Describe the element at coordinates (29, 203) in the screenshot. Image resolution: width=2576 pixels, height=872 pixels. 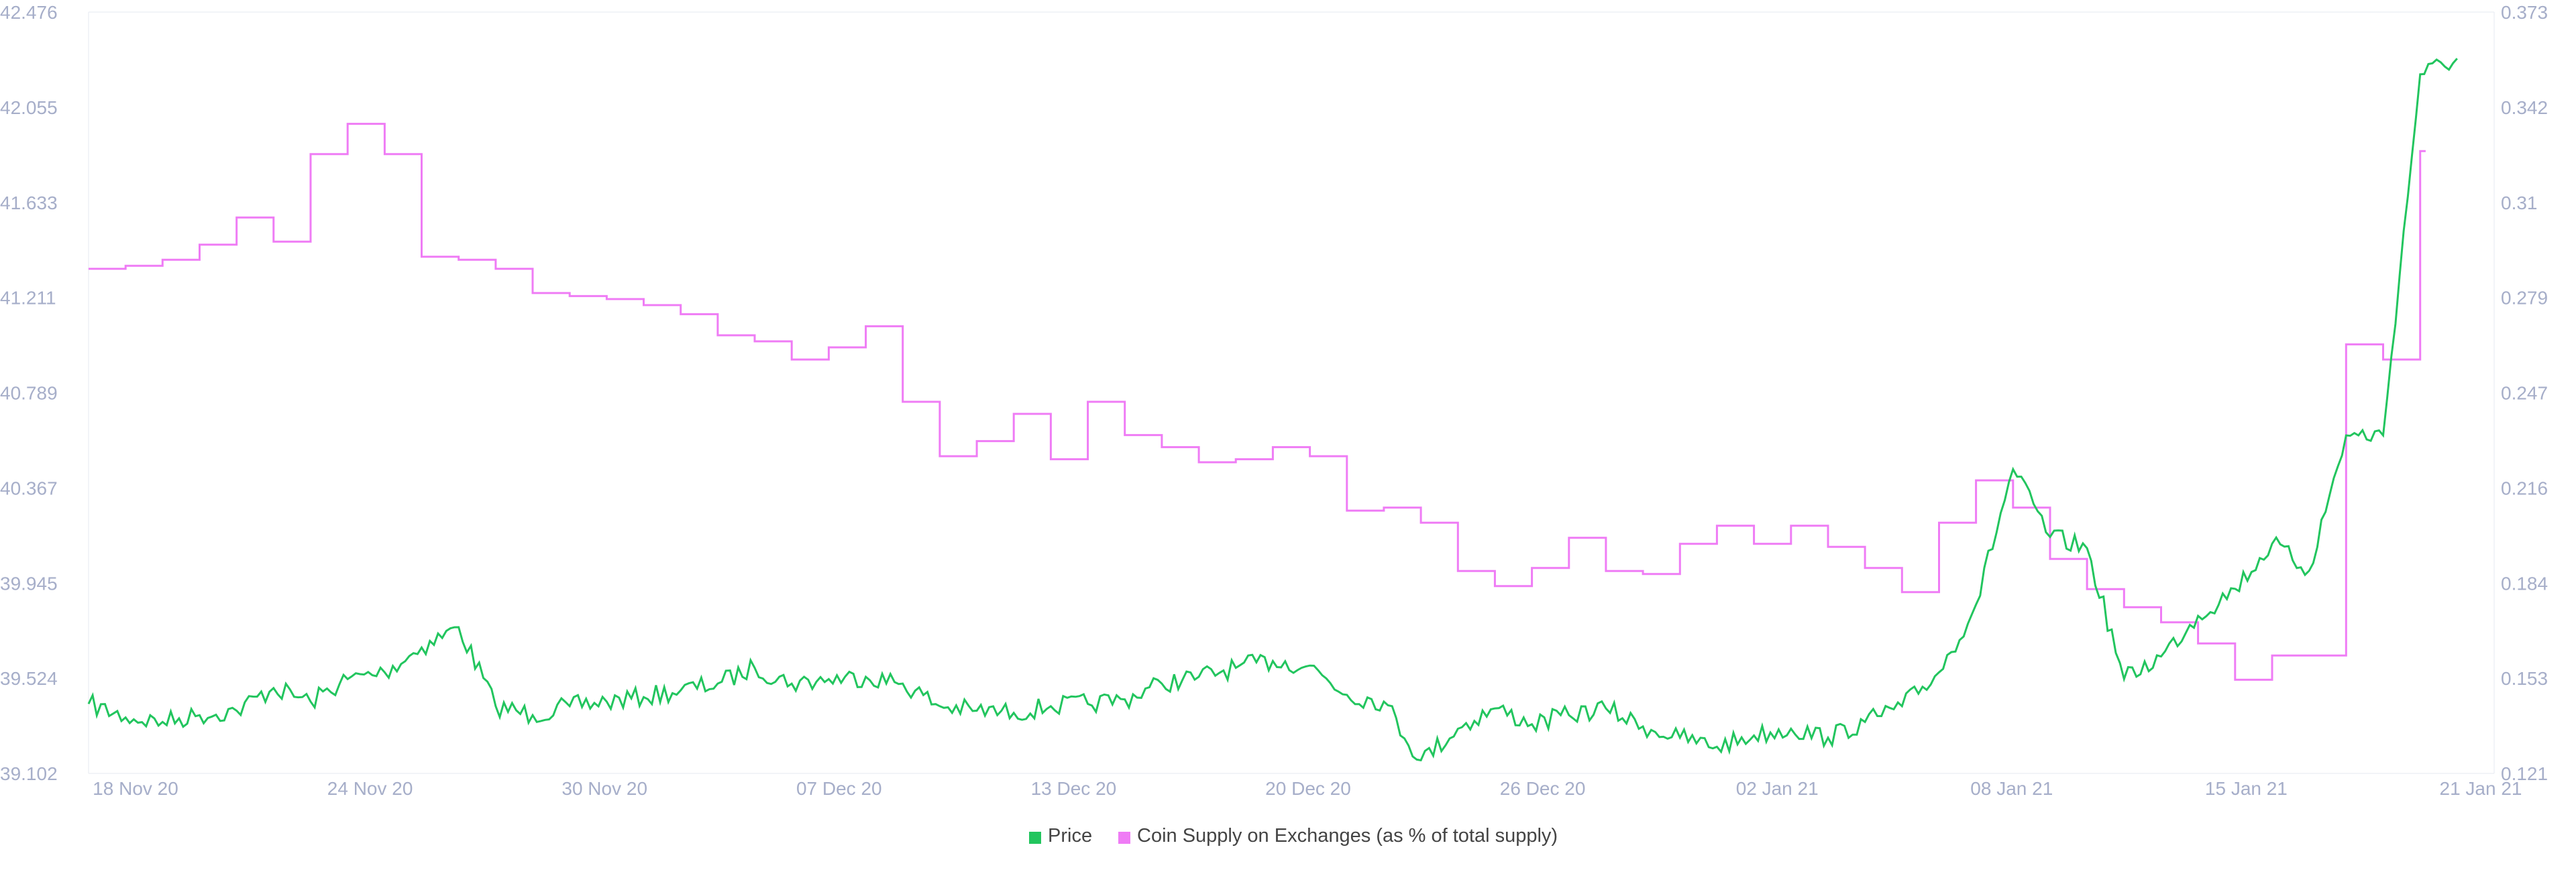
I see `left-axis-tick-label: 41.633` at that location.